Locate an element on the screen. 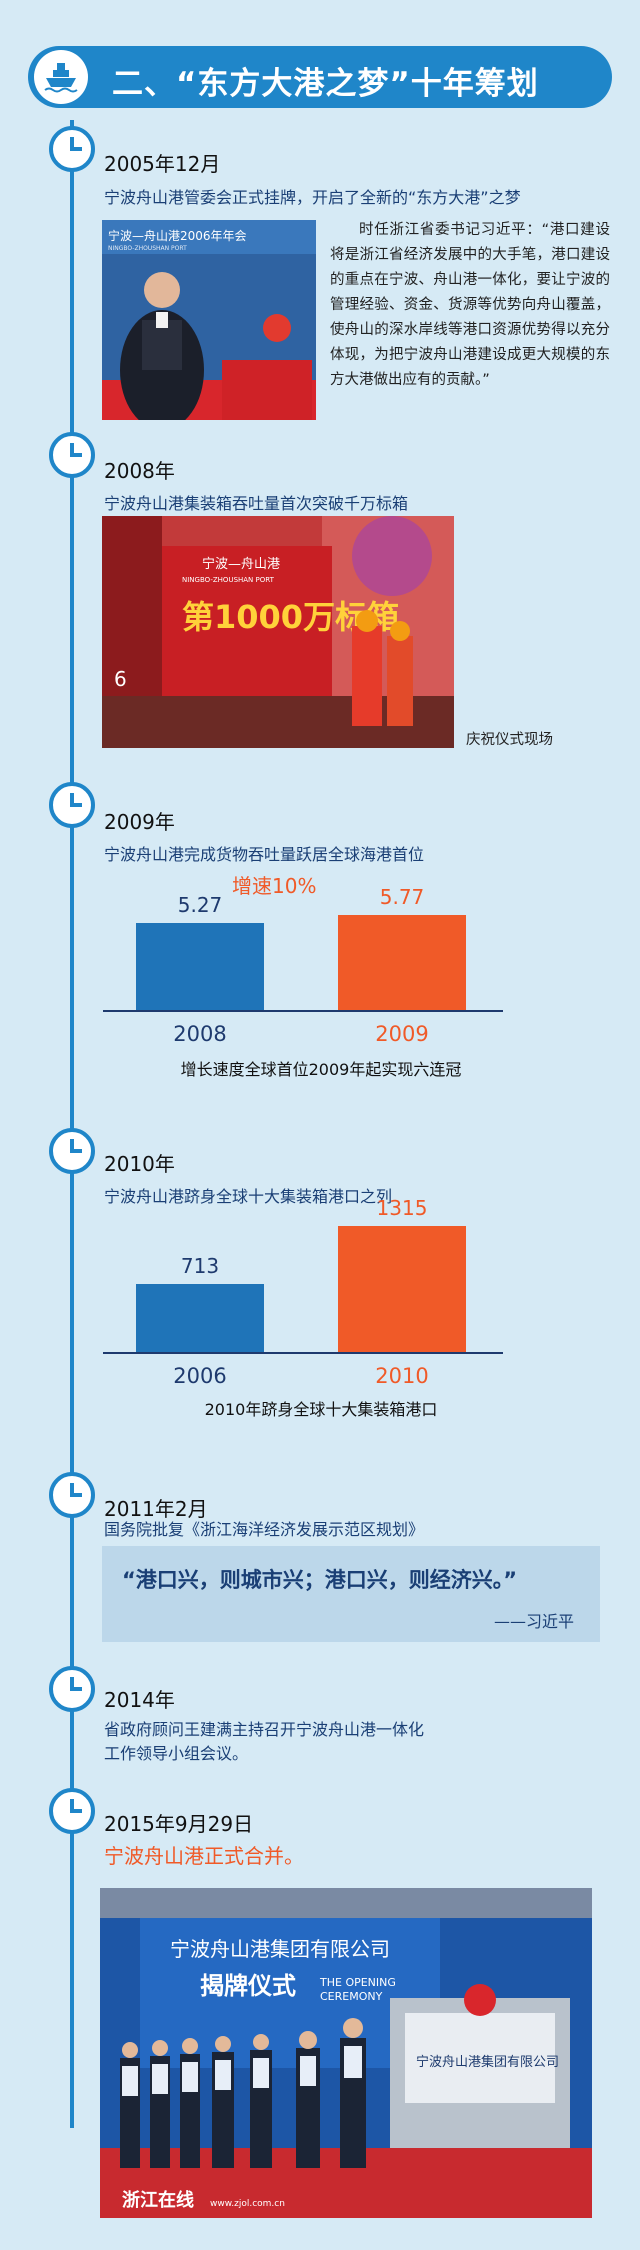  event-date: 2014年 is located at coordinates (139, 1700).